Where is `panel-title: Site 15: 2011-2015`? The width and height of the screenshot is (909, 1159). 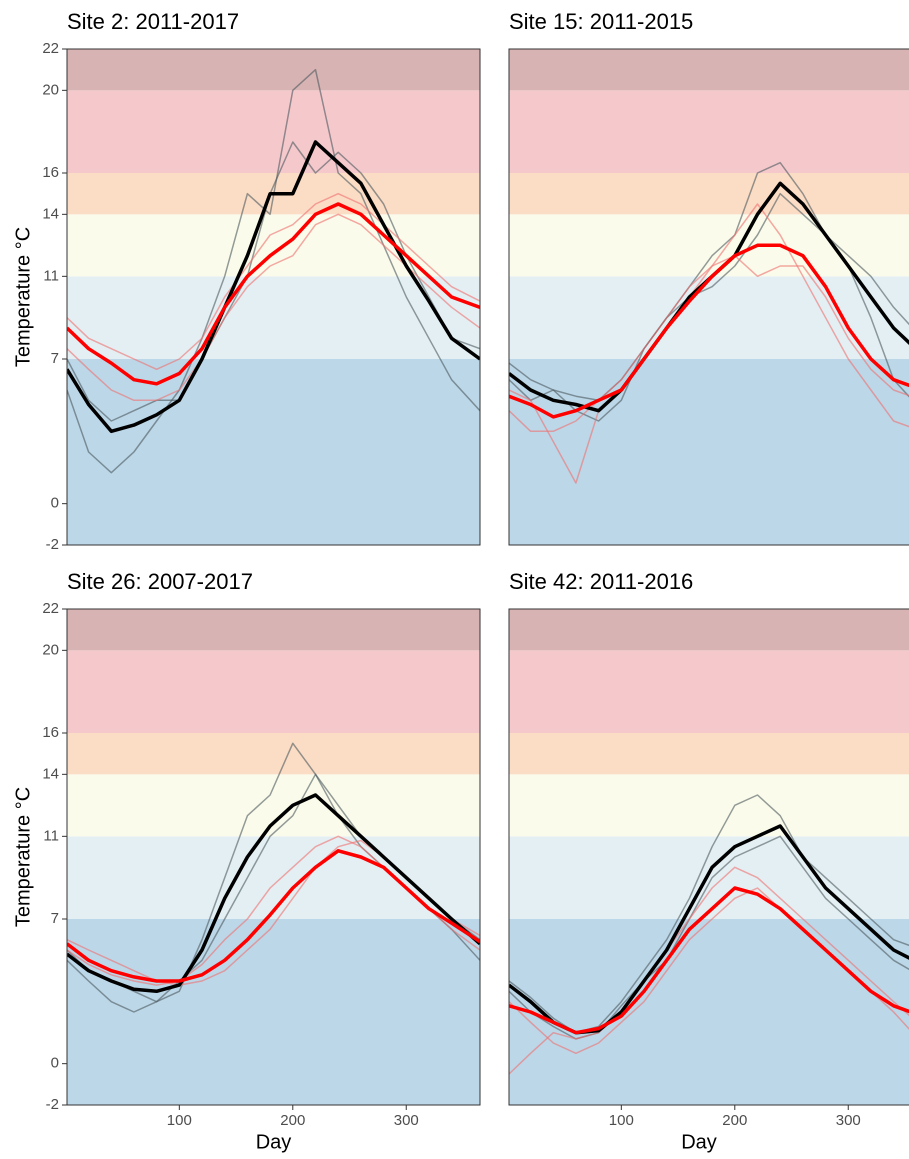
panel-title: Site 15: 2011-2015 is located at coordinates (601, 21).